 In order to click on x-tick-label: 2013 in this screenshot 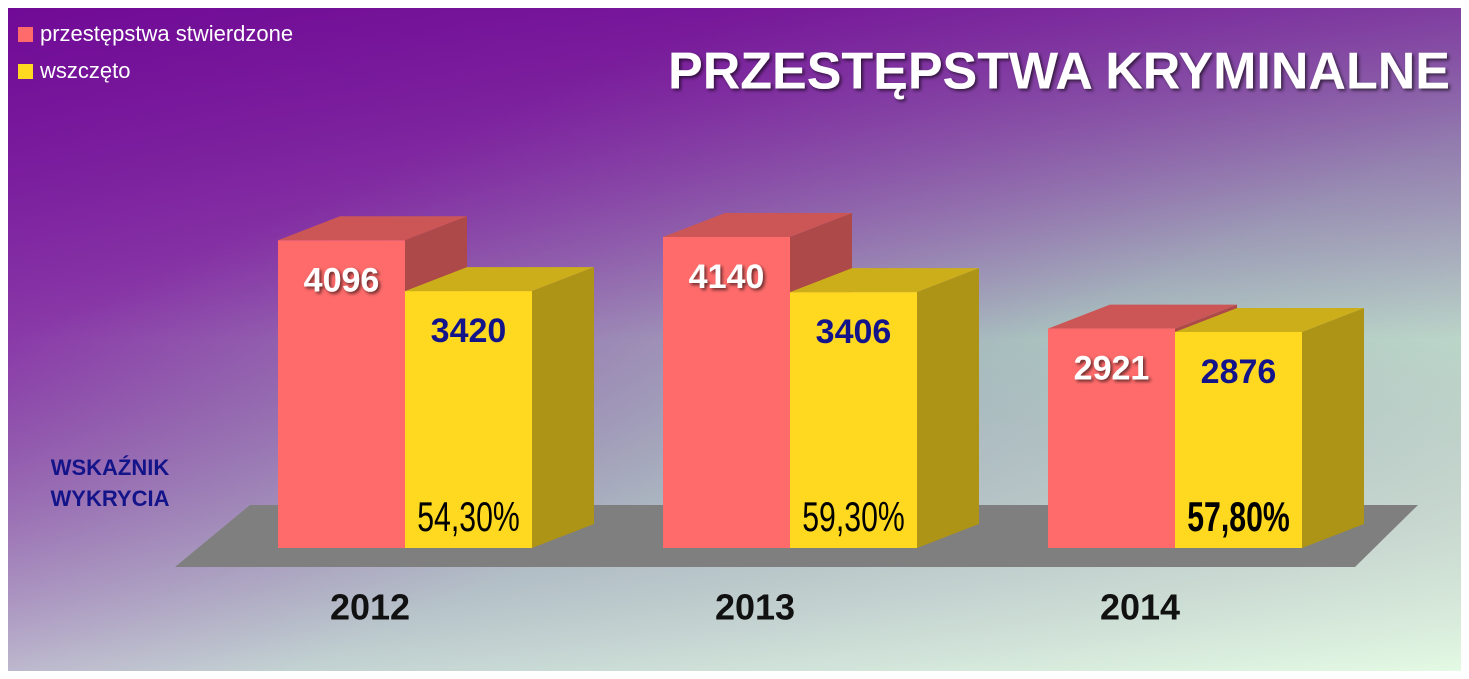, I will do `click(755, 607)`.